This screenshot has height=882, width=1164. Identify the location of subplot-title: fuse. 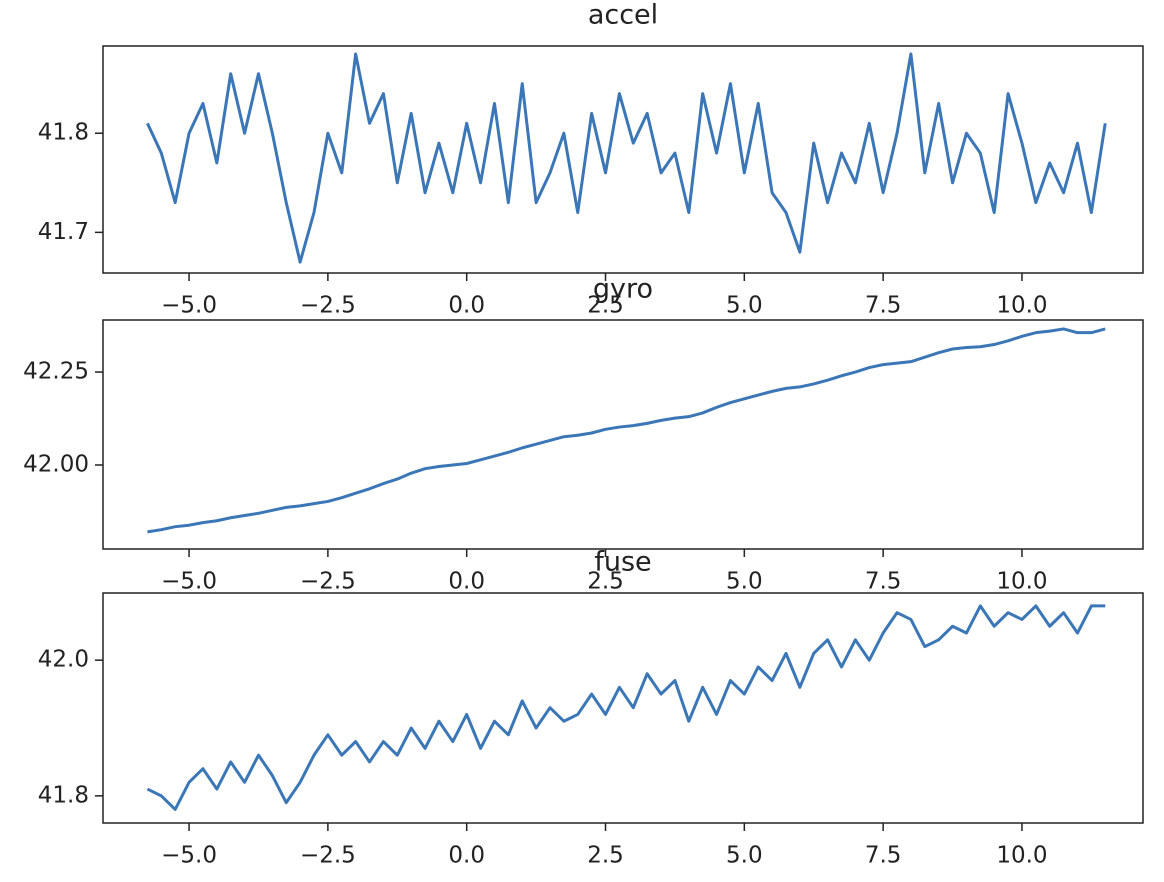
(622, 562).